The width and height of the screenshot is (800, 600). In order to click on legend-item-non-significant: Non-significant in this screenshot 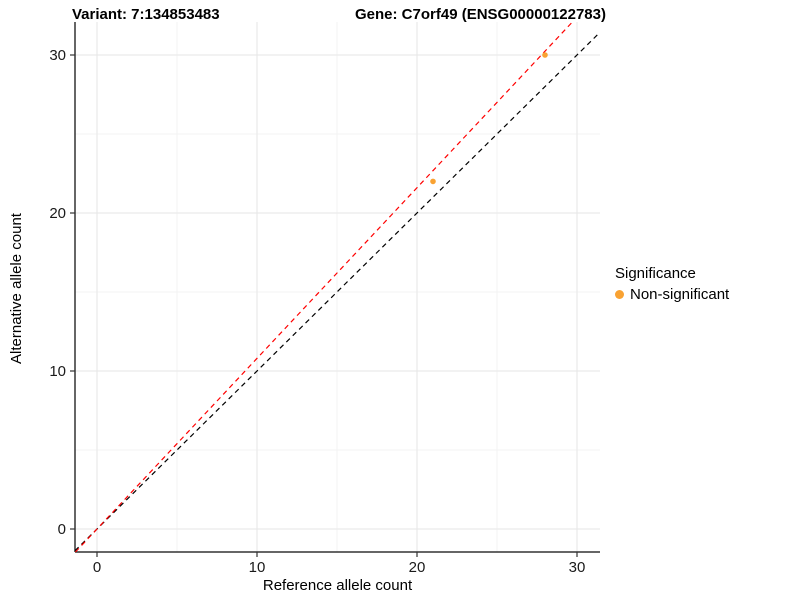, I will do `click(672, 294)`.